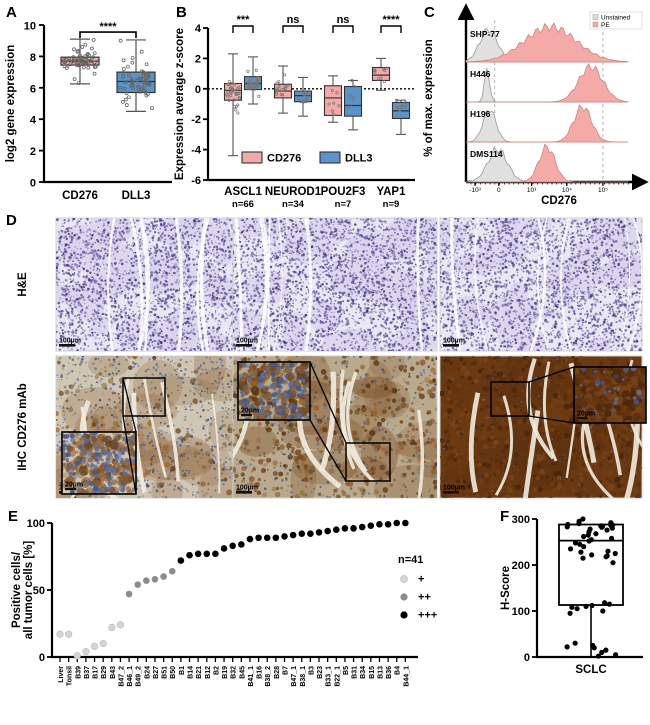  What do you see at coordinates (182, 670) in the screenshot?
I see `panel-e-category-label: B1` at bounding box center [182, 670].